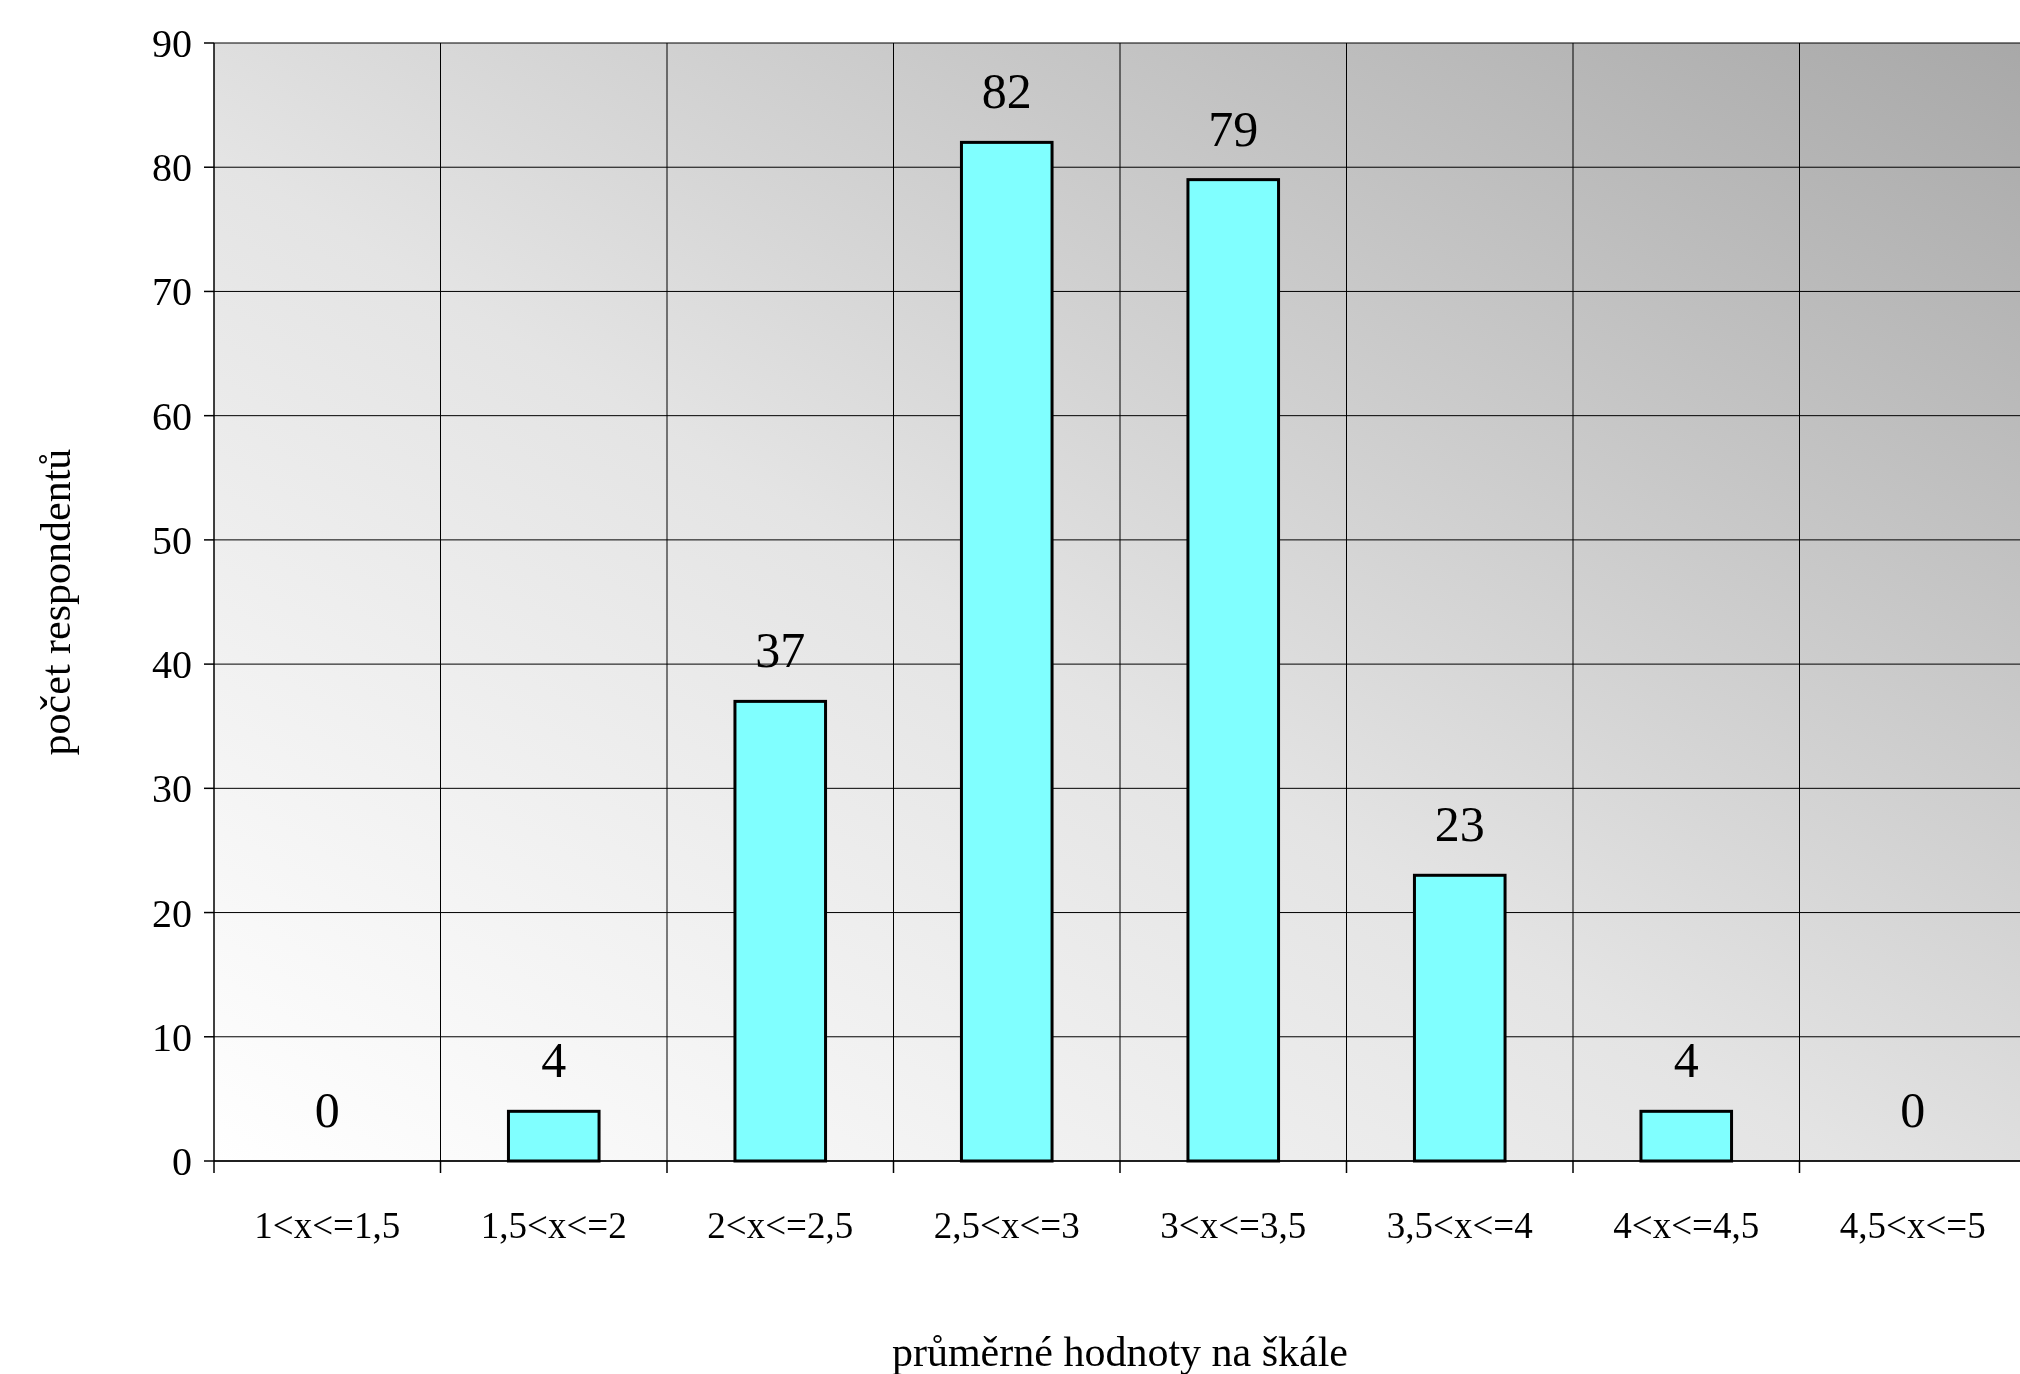 The image size is (2020, 1374). I want to click on x-tick-label: 3,5<x<=4, so click(1459, 1225).